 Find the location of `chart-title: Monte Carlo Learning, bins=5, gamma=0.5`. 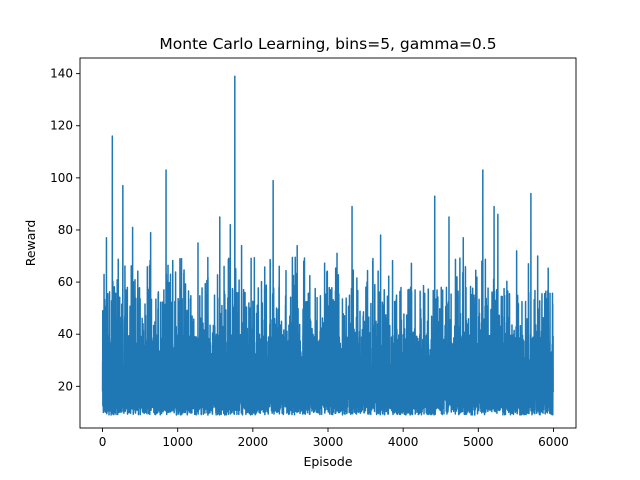

chart-title: Monte Carlo Learning, bins=5, gamma=0.5 is located at coordinates (327, 44).